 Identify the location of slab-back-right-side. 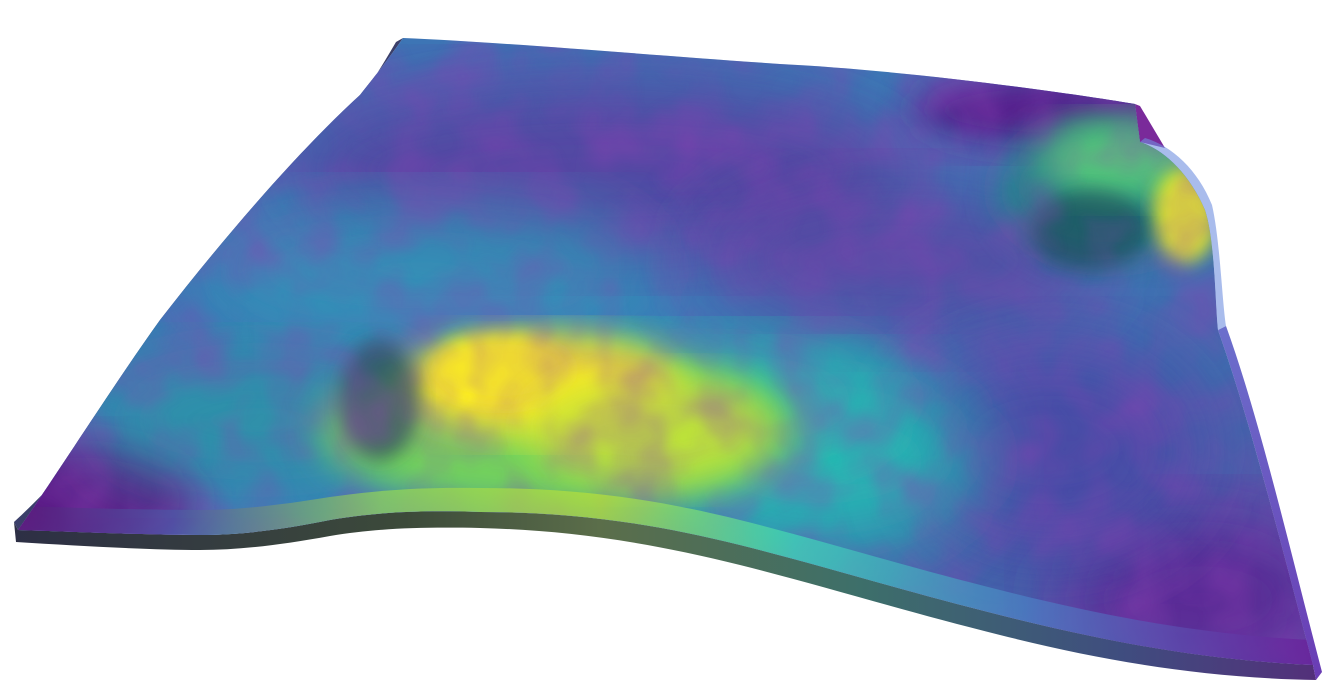
(1150, 126).